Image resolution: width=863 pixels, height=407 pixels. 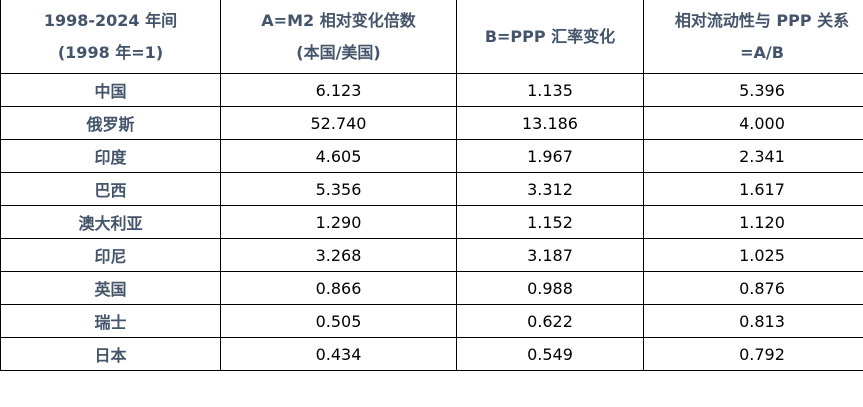 I want to click on value-cell: 4.000, so click(x=753, y=123).